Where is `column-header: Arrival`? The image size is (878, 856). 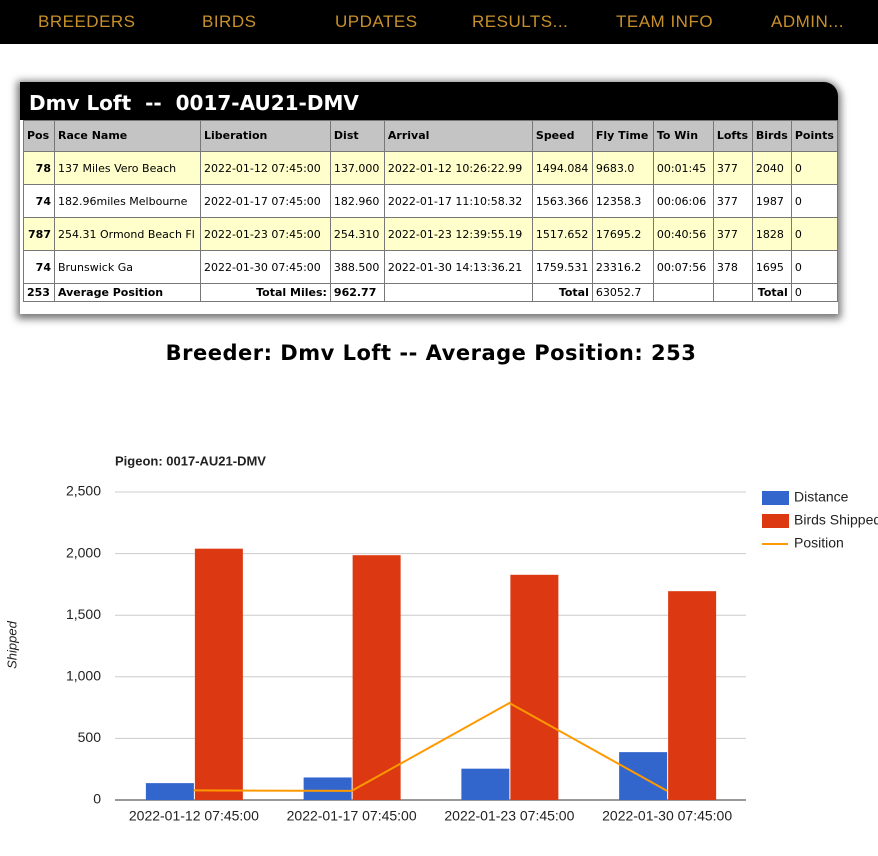 column-header: Arrival is located at coordinates (458, 136).